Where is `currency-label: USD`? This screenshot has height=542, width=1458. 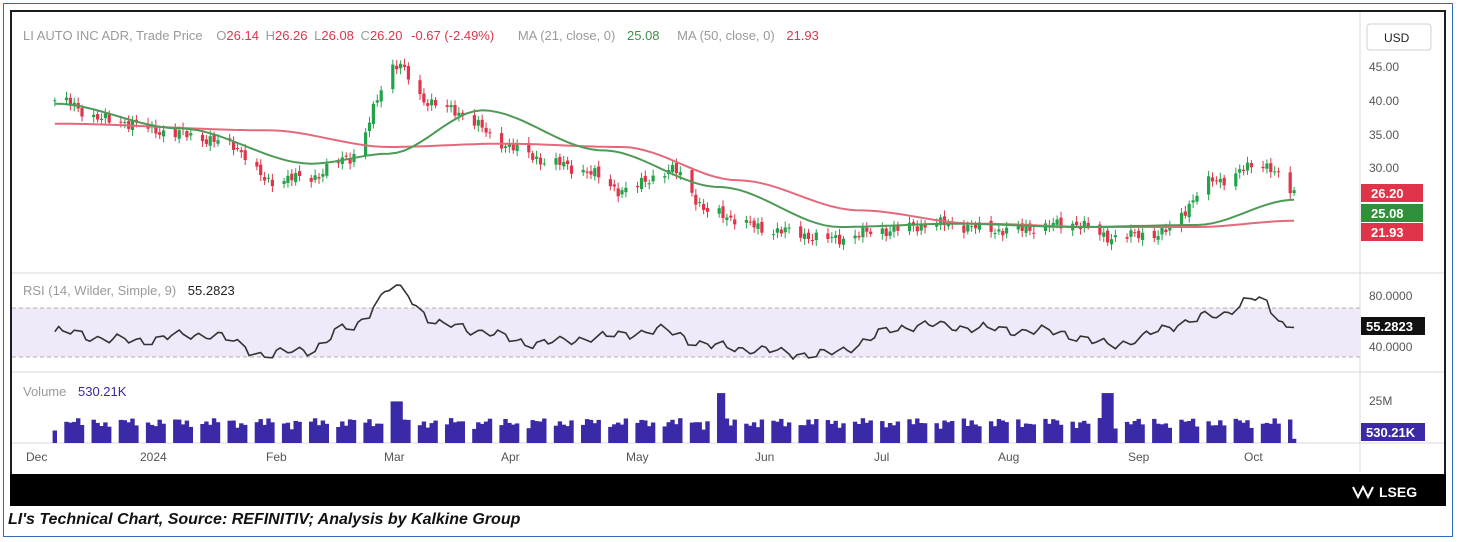 currency-label: USD is located at coordinates (1397, 38).